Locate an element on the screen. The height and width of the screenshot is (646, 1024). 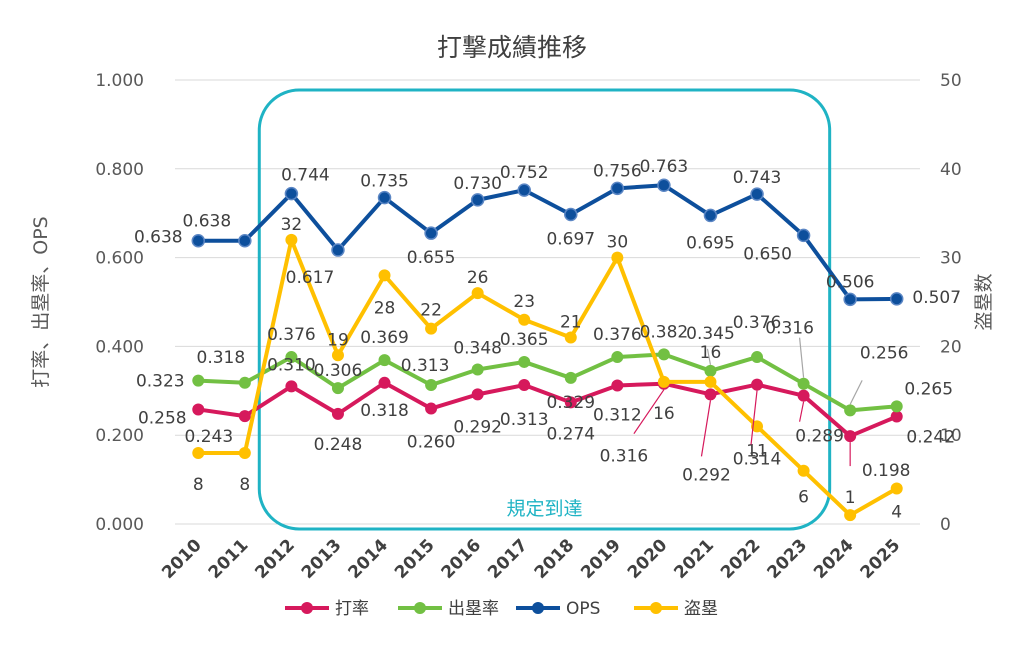
x-tick-label: 2023 is located at coordinates (788, 559).